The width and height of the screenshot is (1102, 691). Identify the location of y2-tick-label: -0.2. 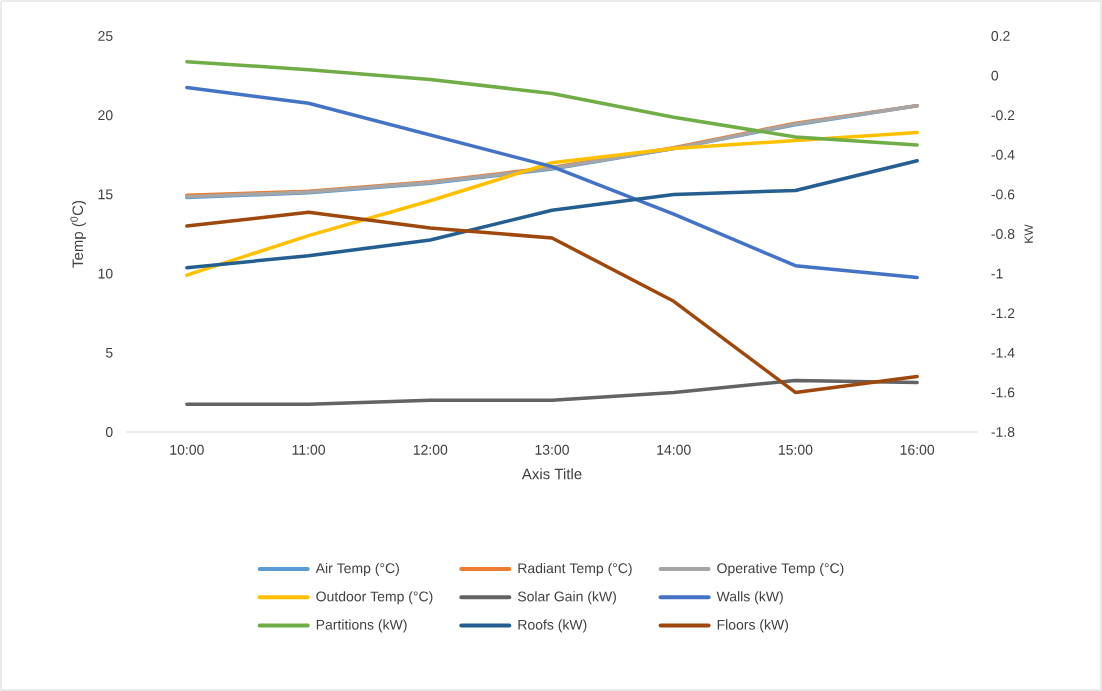
(1003, 115).